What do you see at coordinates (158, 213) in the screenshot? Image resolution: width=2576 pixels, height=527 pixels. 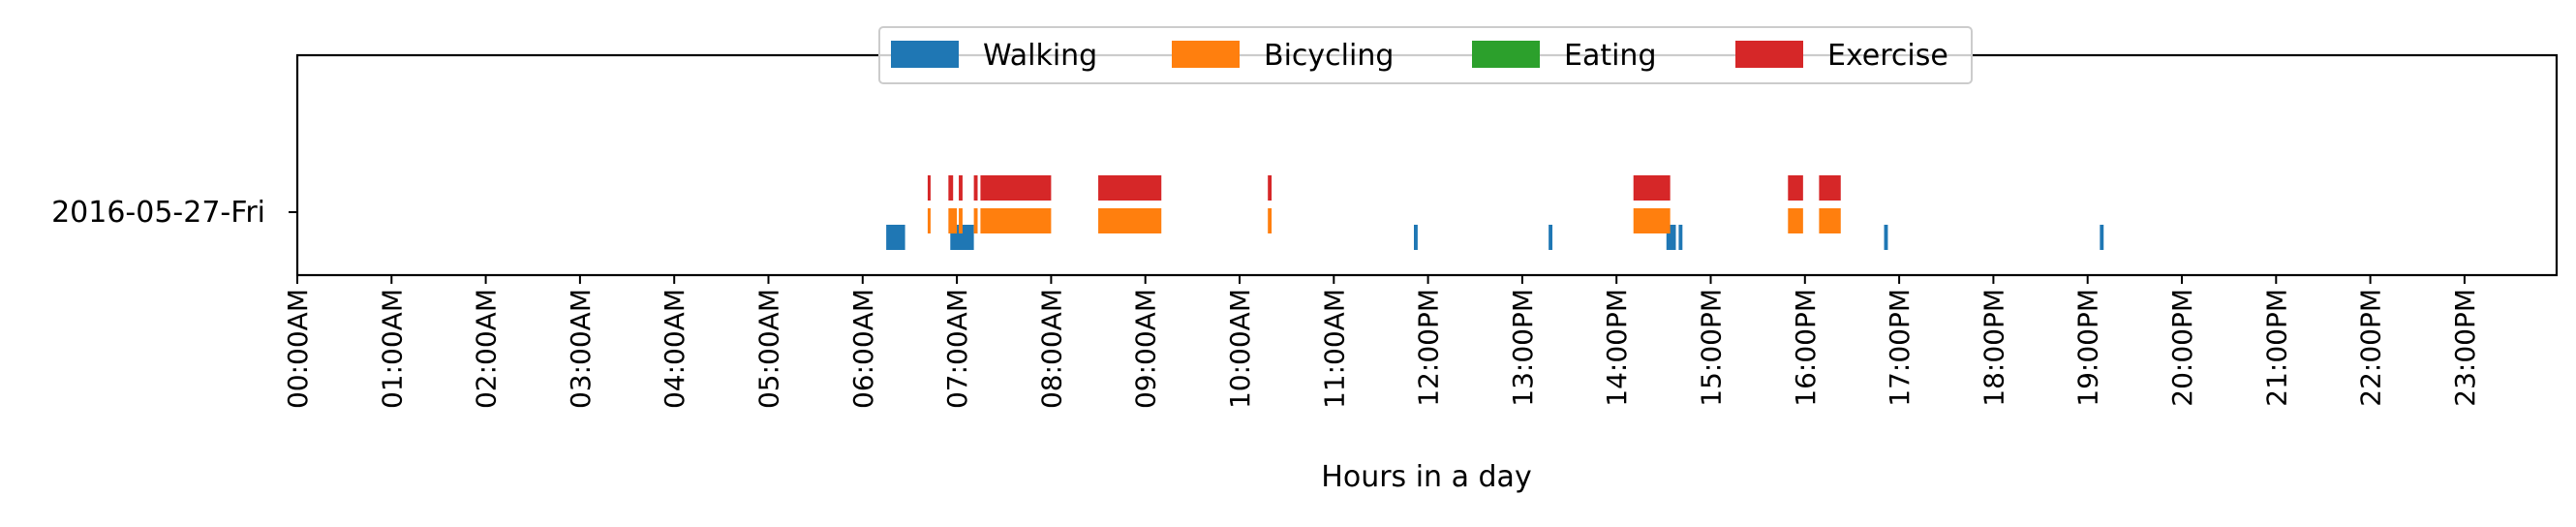 I see `y-tick-label-0: 2016-05-27-Fri` at bounding box center [158, 213].